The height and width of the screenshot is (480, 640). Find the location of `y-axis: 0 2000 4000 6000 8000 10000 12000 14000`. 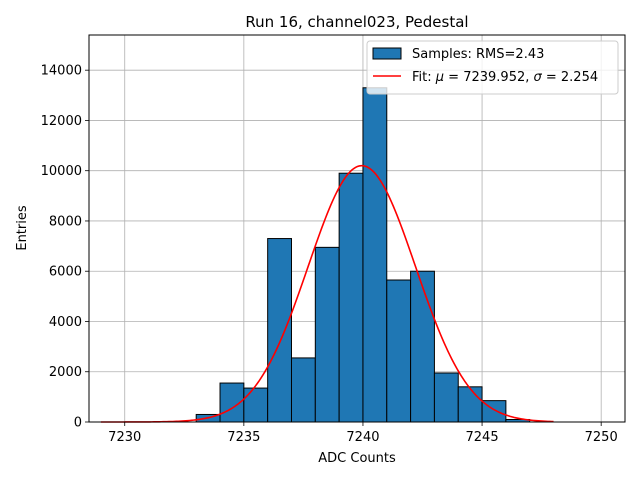

y-axis: 0 2000 4000 6000 8000 10000 12000 14000 is located at coordinates (65, 247).